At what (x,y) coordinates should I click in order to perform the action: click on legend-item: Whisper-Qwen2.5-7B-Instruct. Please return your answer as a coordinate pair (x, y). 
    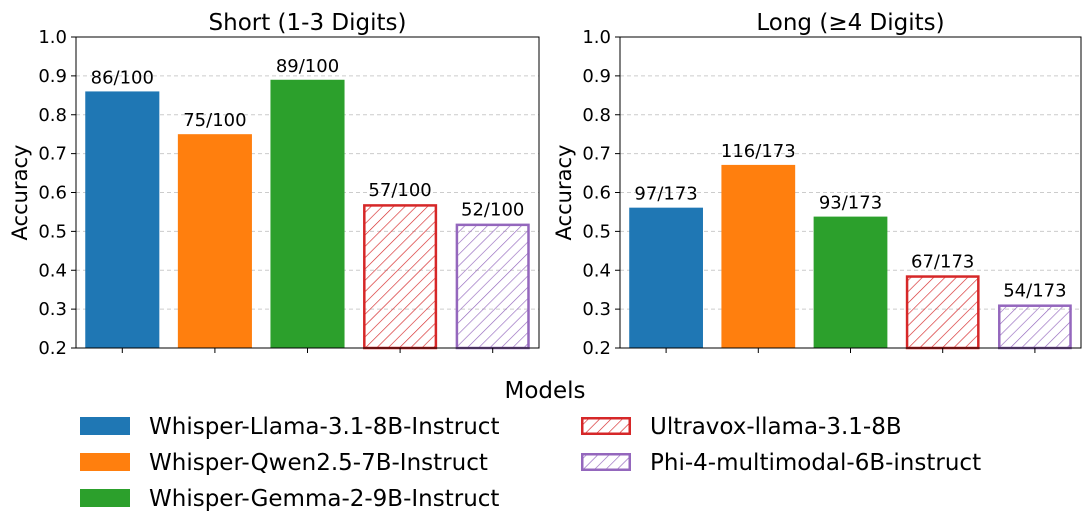
    Looking at the image, I should click on (284, 463).